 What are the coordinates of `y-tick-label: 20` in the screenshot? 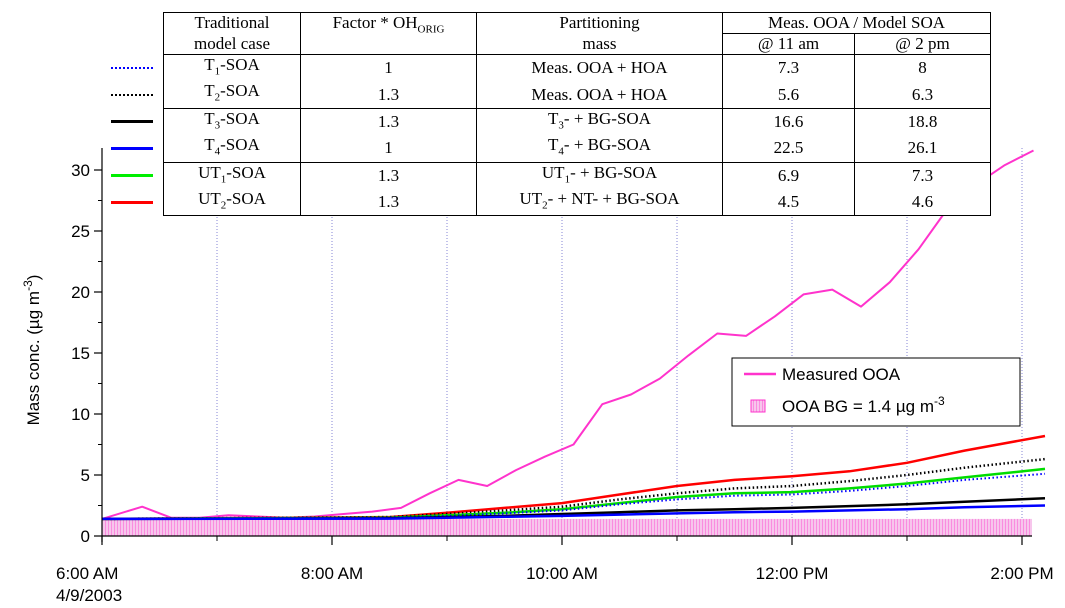 It's located at (80, 292).